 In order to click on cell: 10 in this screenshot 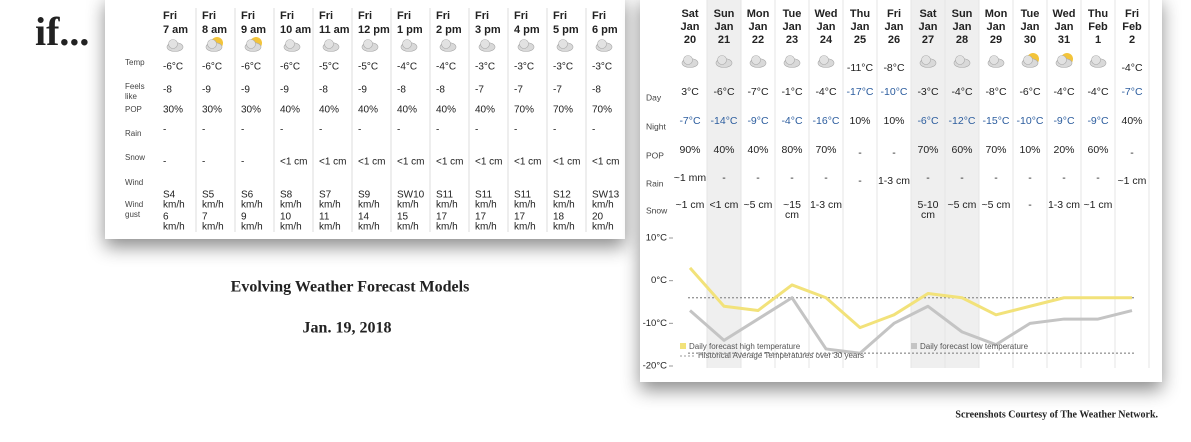, I will do `click(286, 217)`.